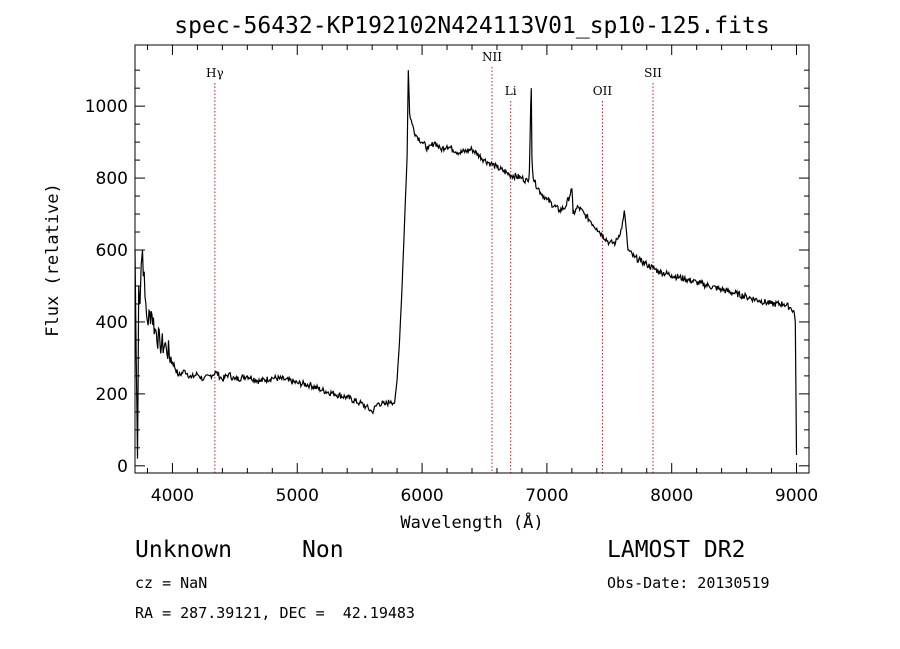 The height and width of the screenshot is (649, 900). Describe the element at coordinates (796, 496) in the screenshot. I see `x-tick-label: 9000` at that location.